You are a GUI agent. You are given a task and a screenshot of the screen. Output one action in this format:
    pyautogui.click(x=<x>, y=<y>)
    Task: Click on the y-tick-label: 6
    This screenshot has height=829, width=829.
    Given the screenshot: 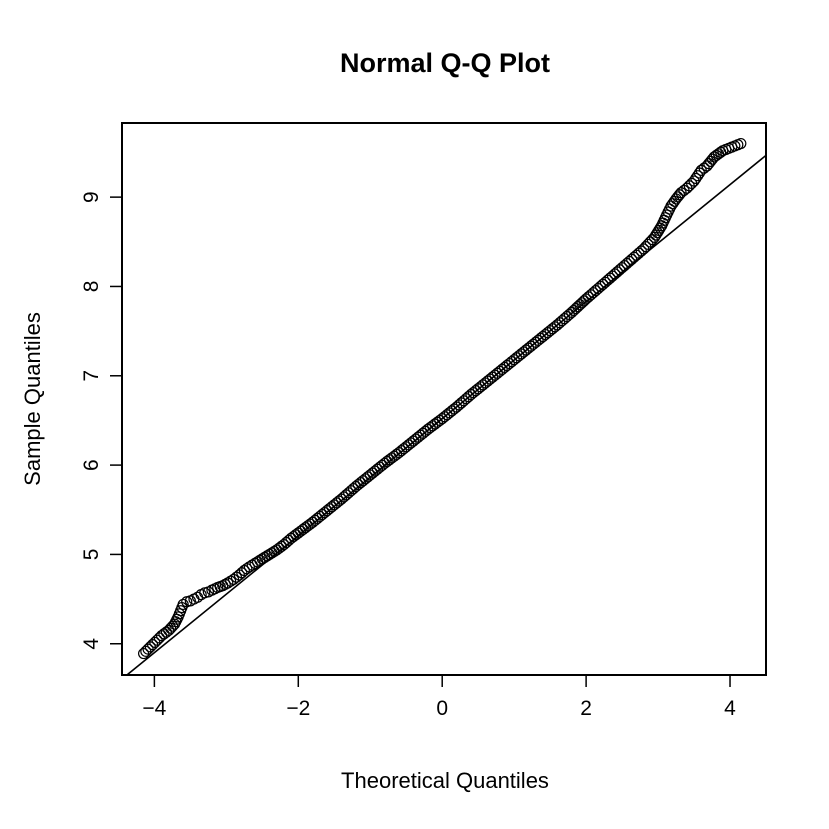 What is the action you would take?
    pyautogui.click(x=91, y=465)
    